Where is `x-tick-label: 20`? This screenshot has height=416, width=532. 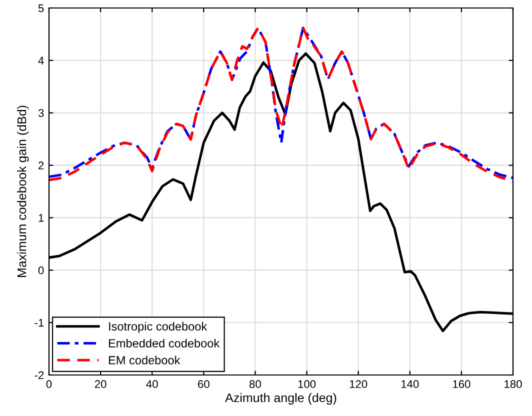
x-tick-label: 20 is located at coordinates (100, 384).